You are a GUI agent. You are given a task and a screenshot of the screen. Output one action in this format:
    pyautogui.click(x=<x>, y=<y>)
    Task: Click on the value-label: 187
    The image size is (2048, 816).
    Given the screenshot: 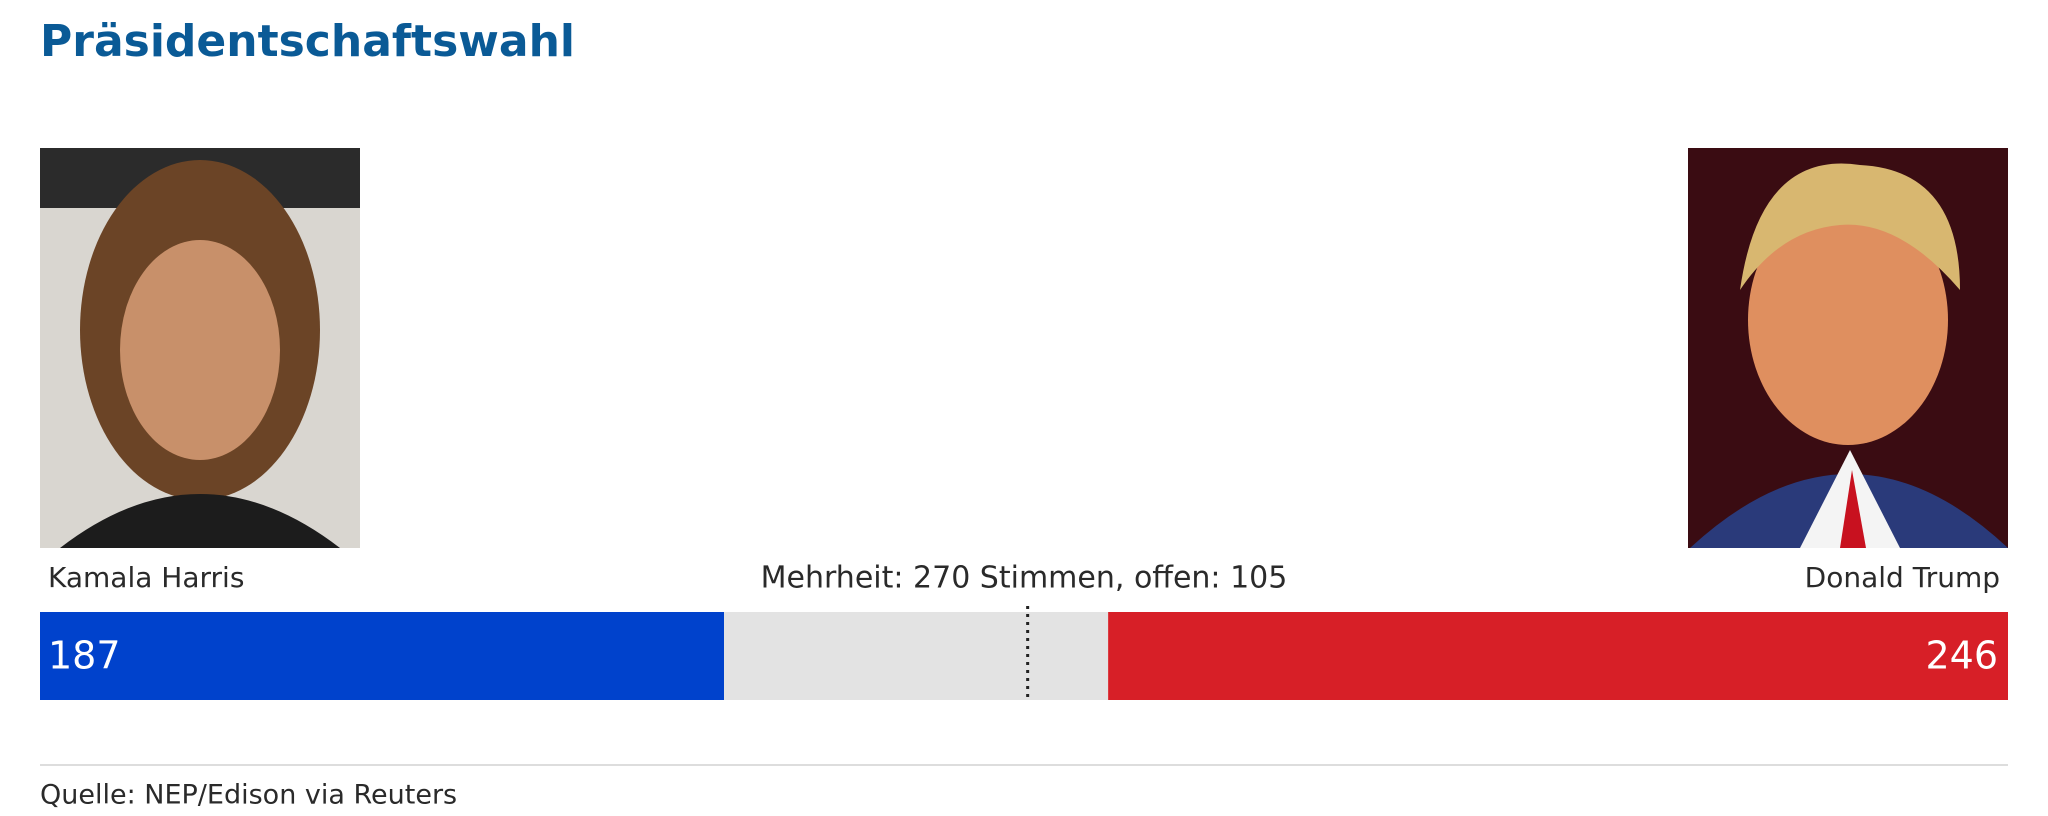 What is the action you would take?
    pyautogui.click(x=84, y=656)
    